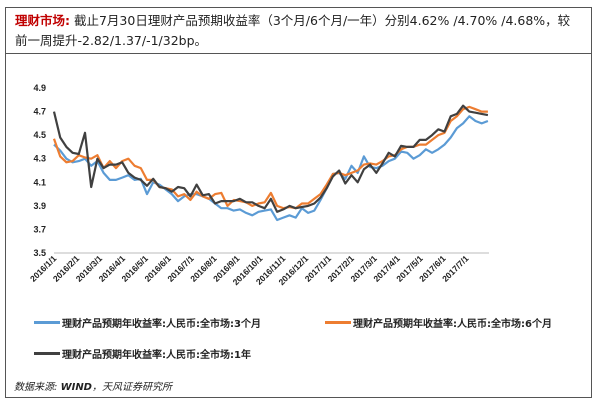 Image resolution: width=600 pixels, height=405 pixels. I want to click on legend-item-1y: 理财产品预期年收益率:人民币:全市场:1年, so click(142, 353).